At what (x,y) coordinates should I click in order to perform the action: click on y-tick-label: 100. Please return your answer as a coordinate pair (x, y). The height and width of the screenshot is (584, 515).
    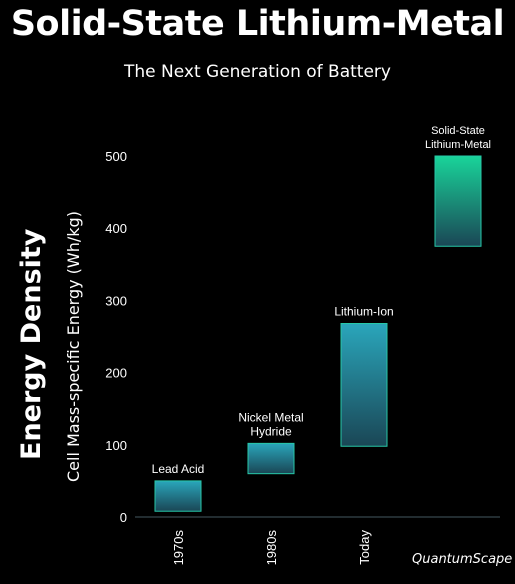
    Looking at the image, I should click on (116, 445).